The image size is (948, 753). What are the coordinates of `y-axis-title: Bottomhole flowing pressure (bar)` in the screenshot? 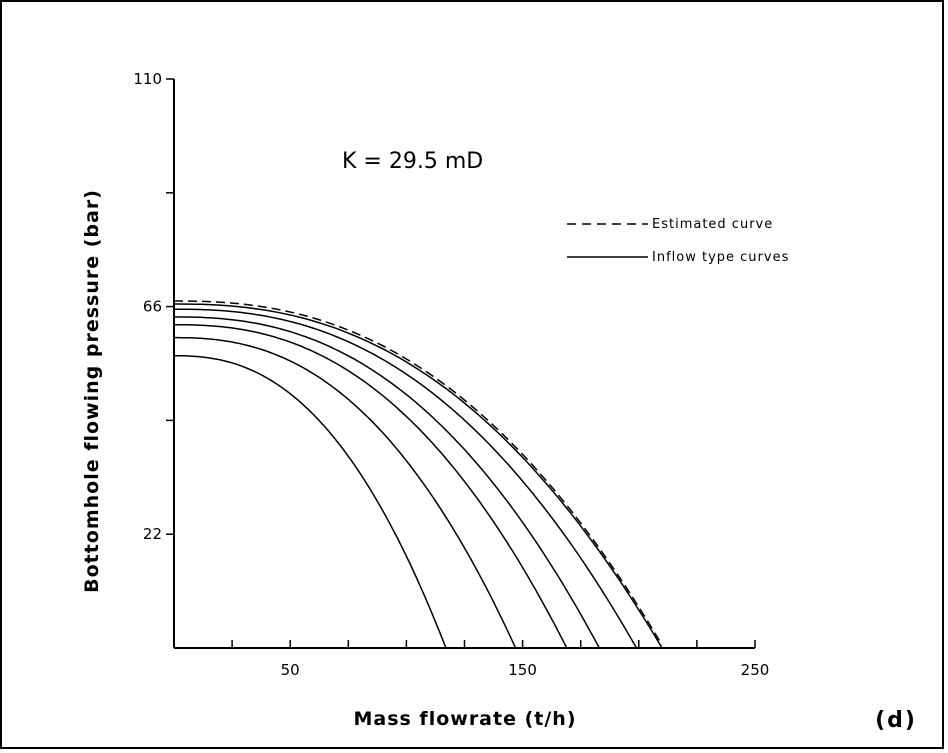 It's located at (92, 391).